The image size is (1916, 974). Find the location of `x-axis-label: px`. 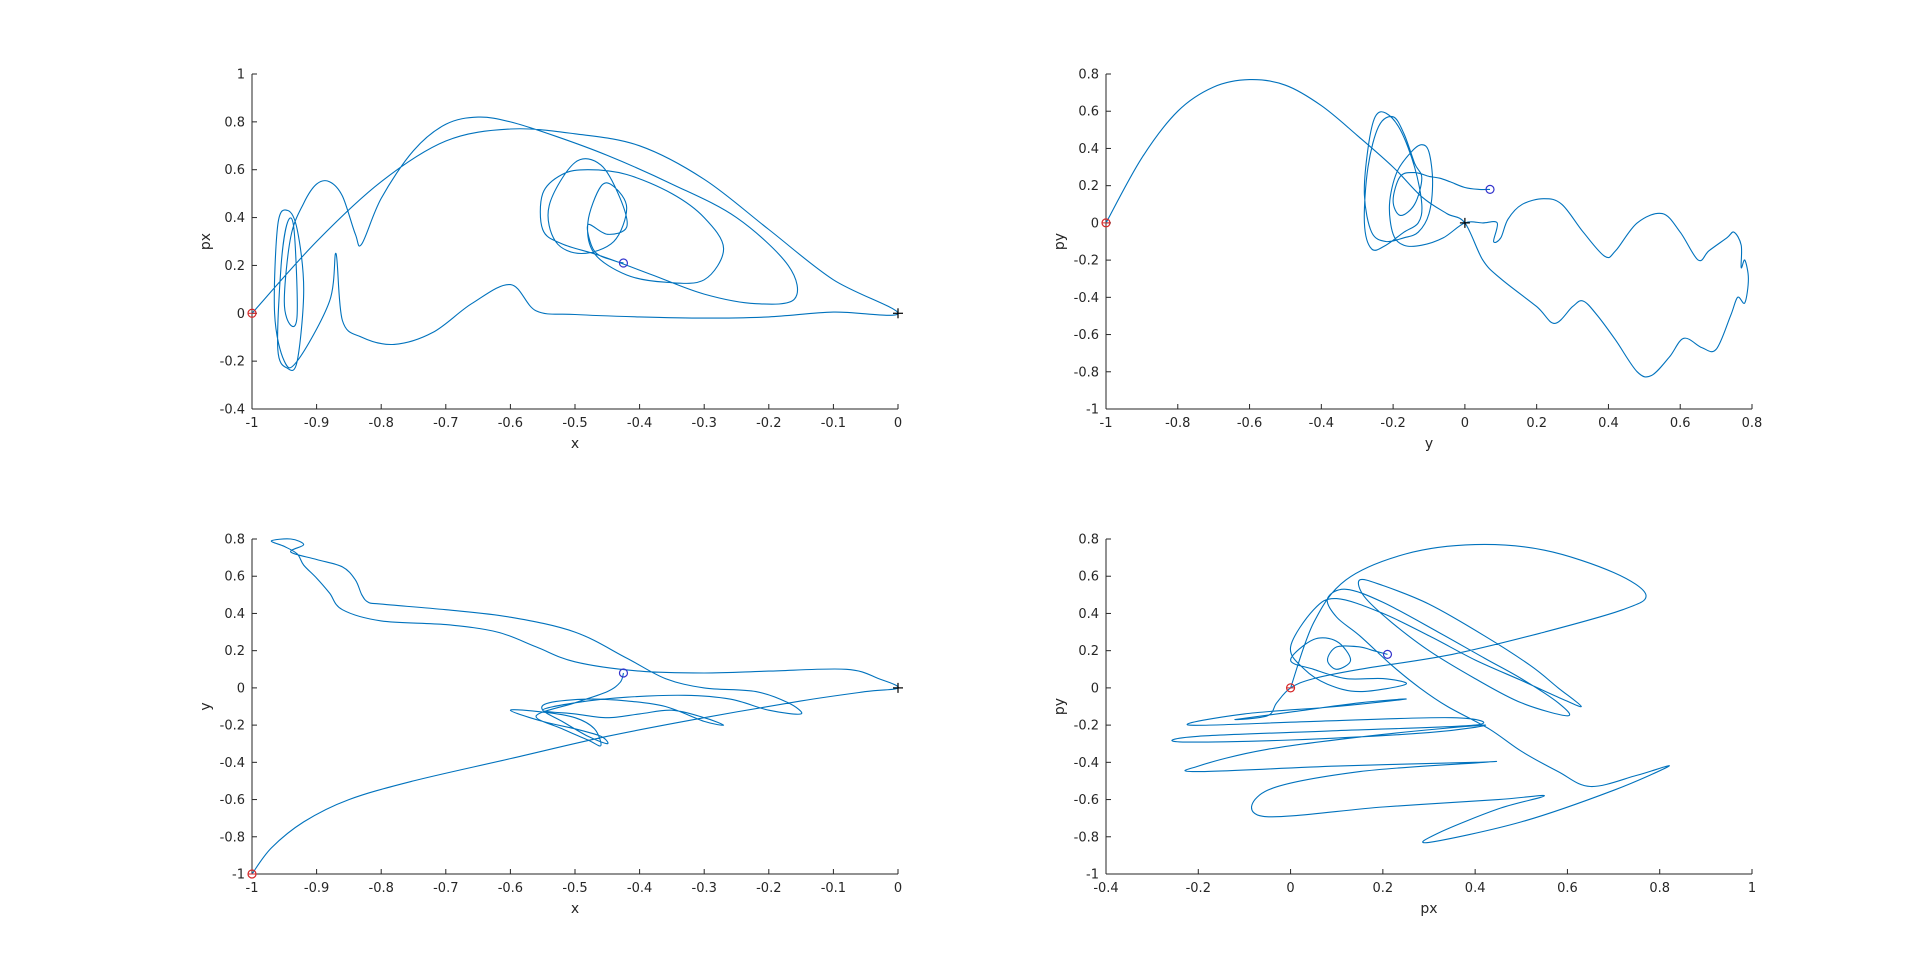

x-axis-label: px is located at coordinates (1428, 909).